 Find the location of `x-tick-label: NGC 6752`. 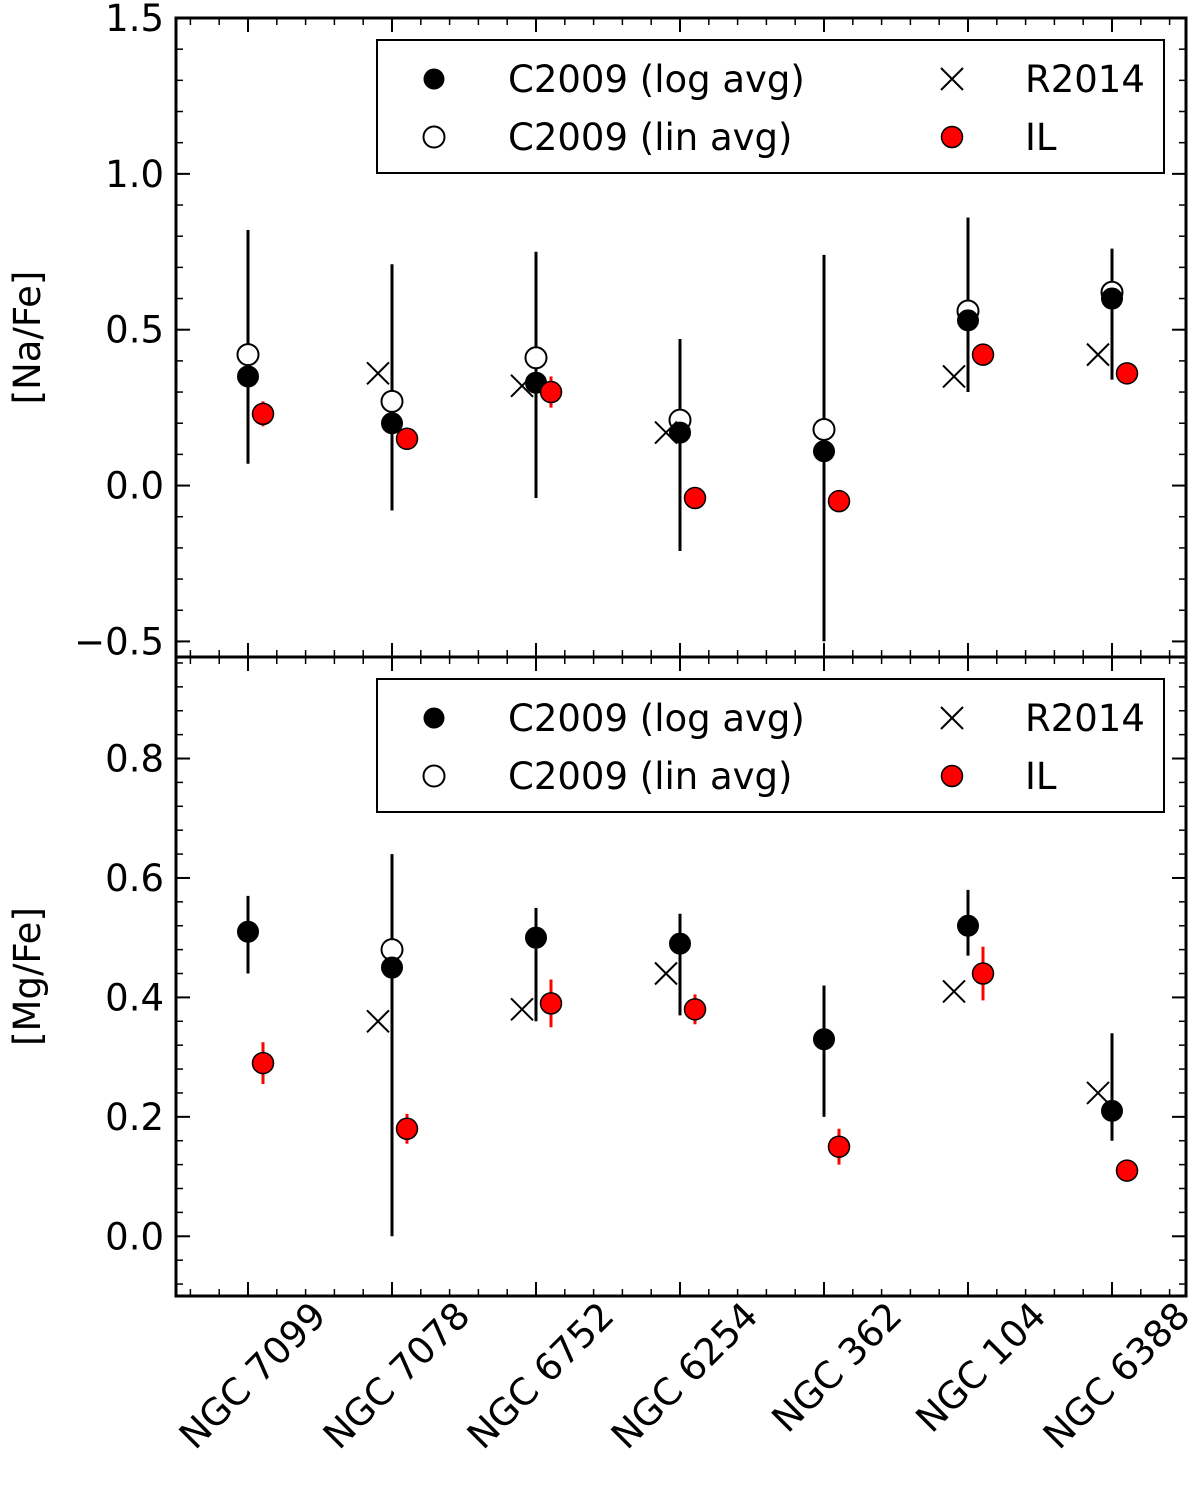

x-tick-label: NGC 6752 is located at coordinates (540, 1375).